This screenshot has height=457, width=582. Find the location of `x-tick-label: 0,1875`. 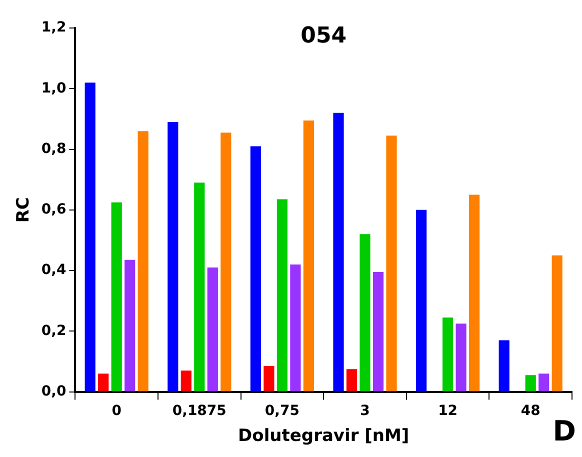

x-tick-label: 0,1875 is located at coordinates (199, 410).